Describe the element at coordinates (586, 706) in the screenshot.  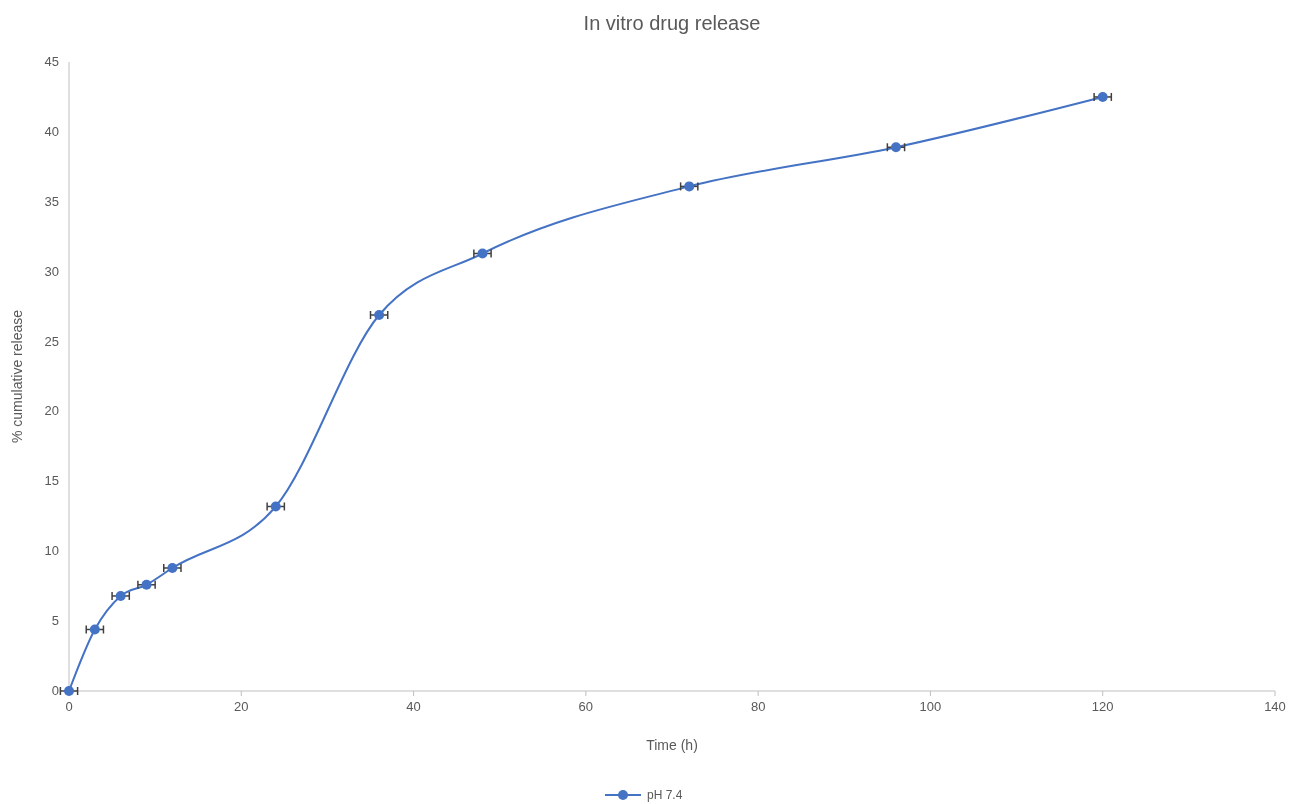
I see `x-tick-label: 60` at that location.